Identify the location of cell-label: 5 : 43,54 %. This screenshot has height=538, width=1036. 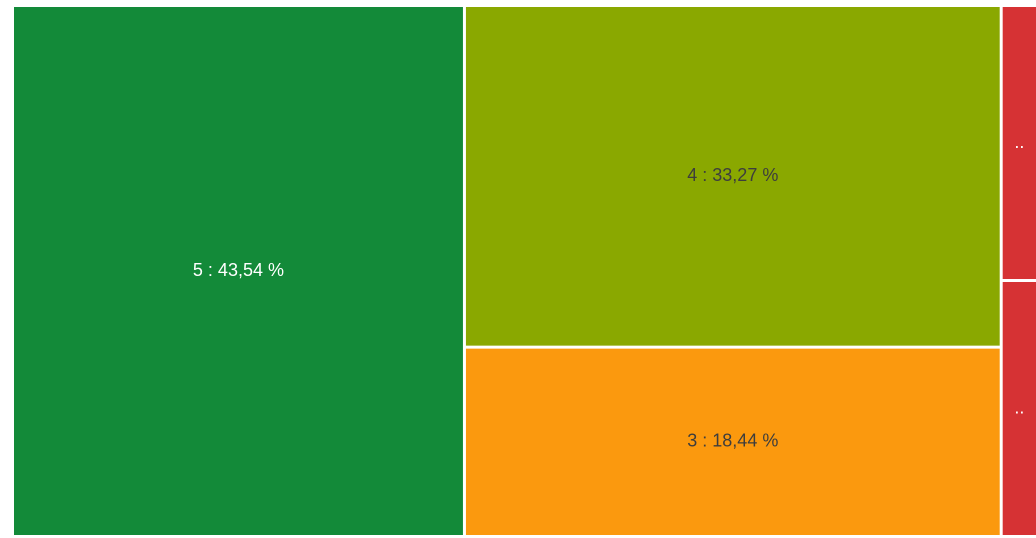
(238, 270).